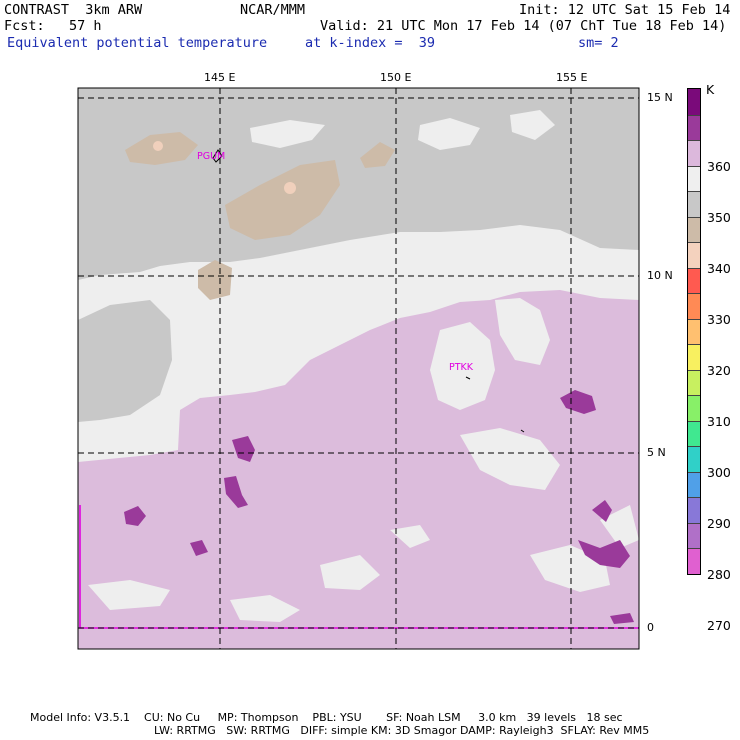 This screenshot has width=740, height=740. What do you see at coordinates (719, 472) in the screenshot?
I see `legend-label: 300` at bounding box center [719, 472].